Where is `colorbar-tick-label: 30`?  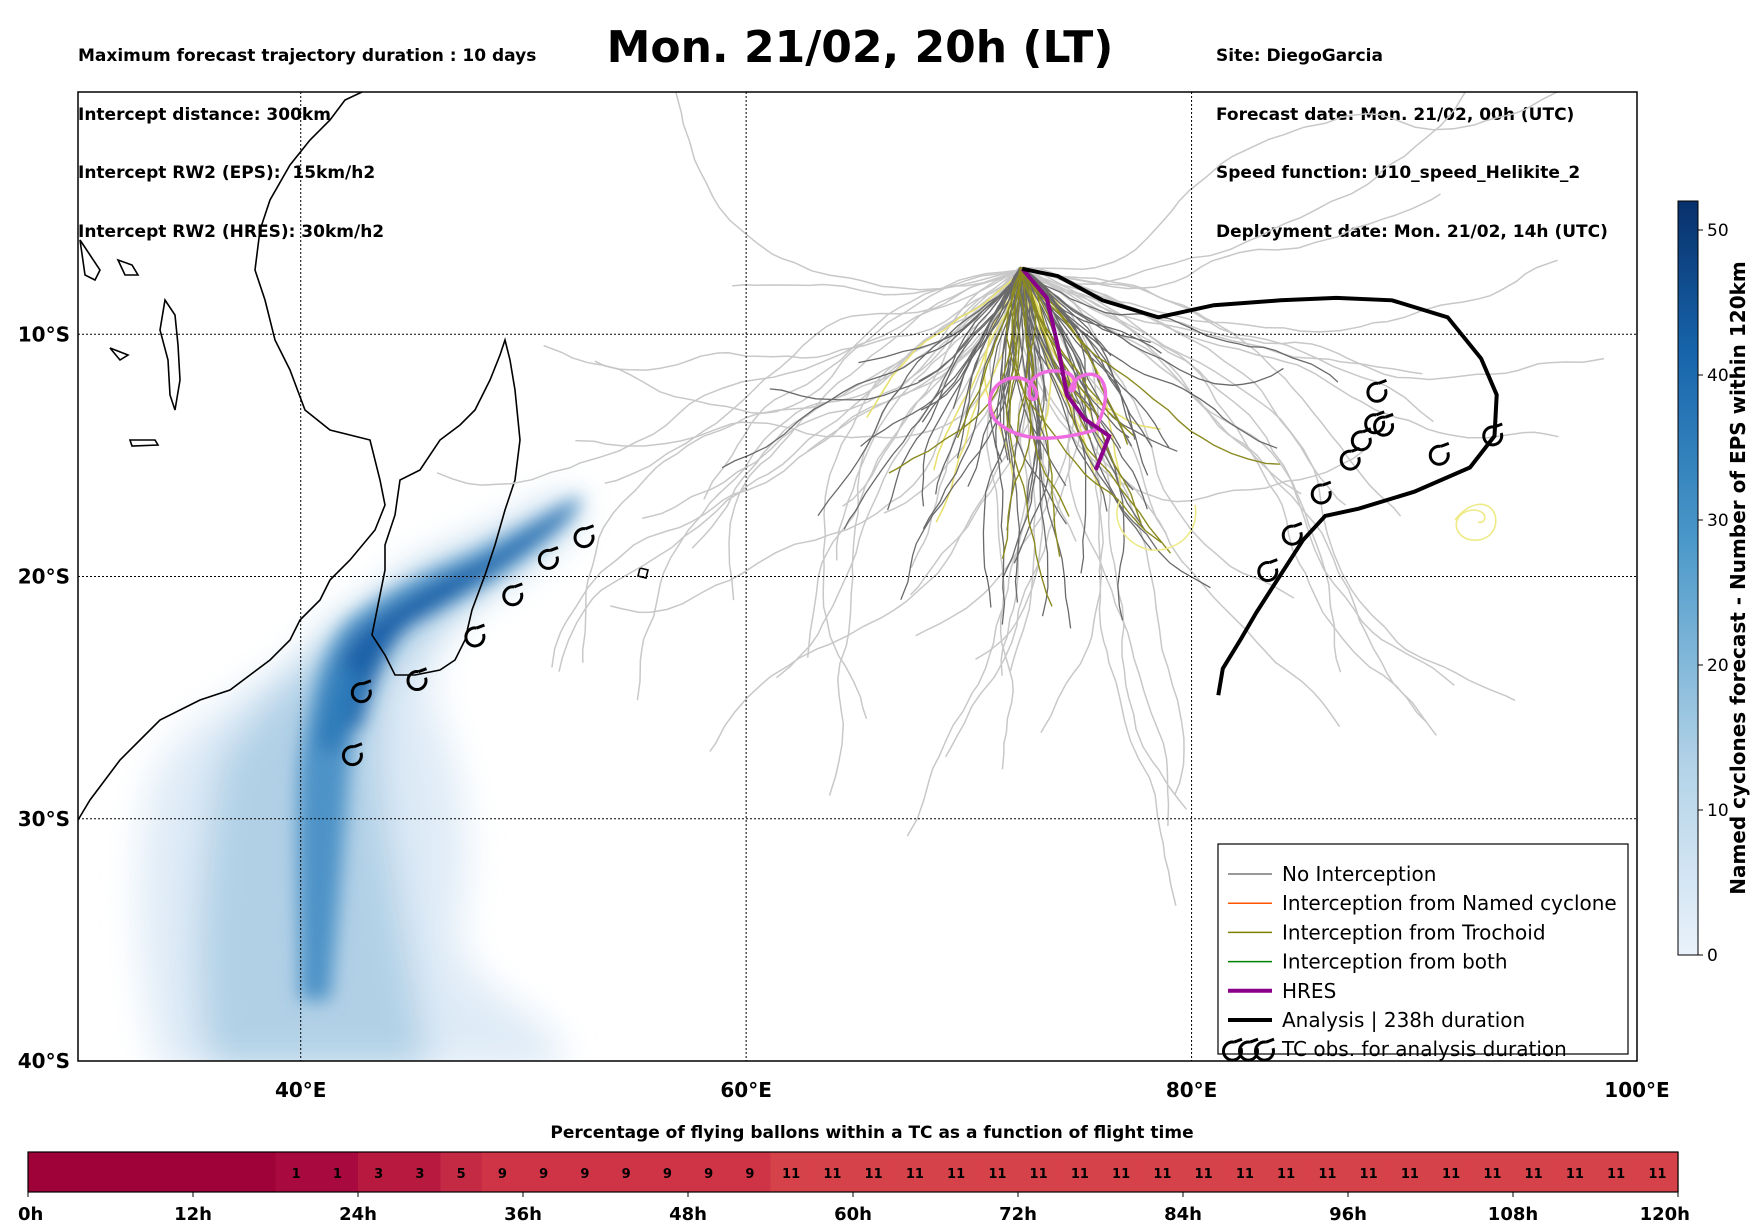
colorbar-tick-label: 30 is located at coordinates (1718, 521).